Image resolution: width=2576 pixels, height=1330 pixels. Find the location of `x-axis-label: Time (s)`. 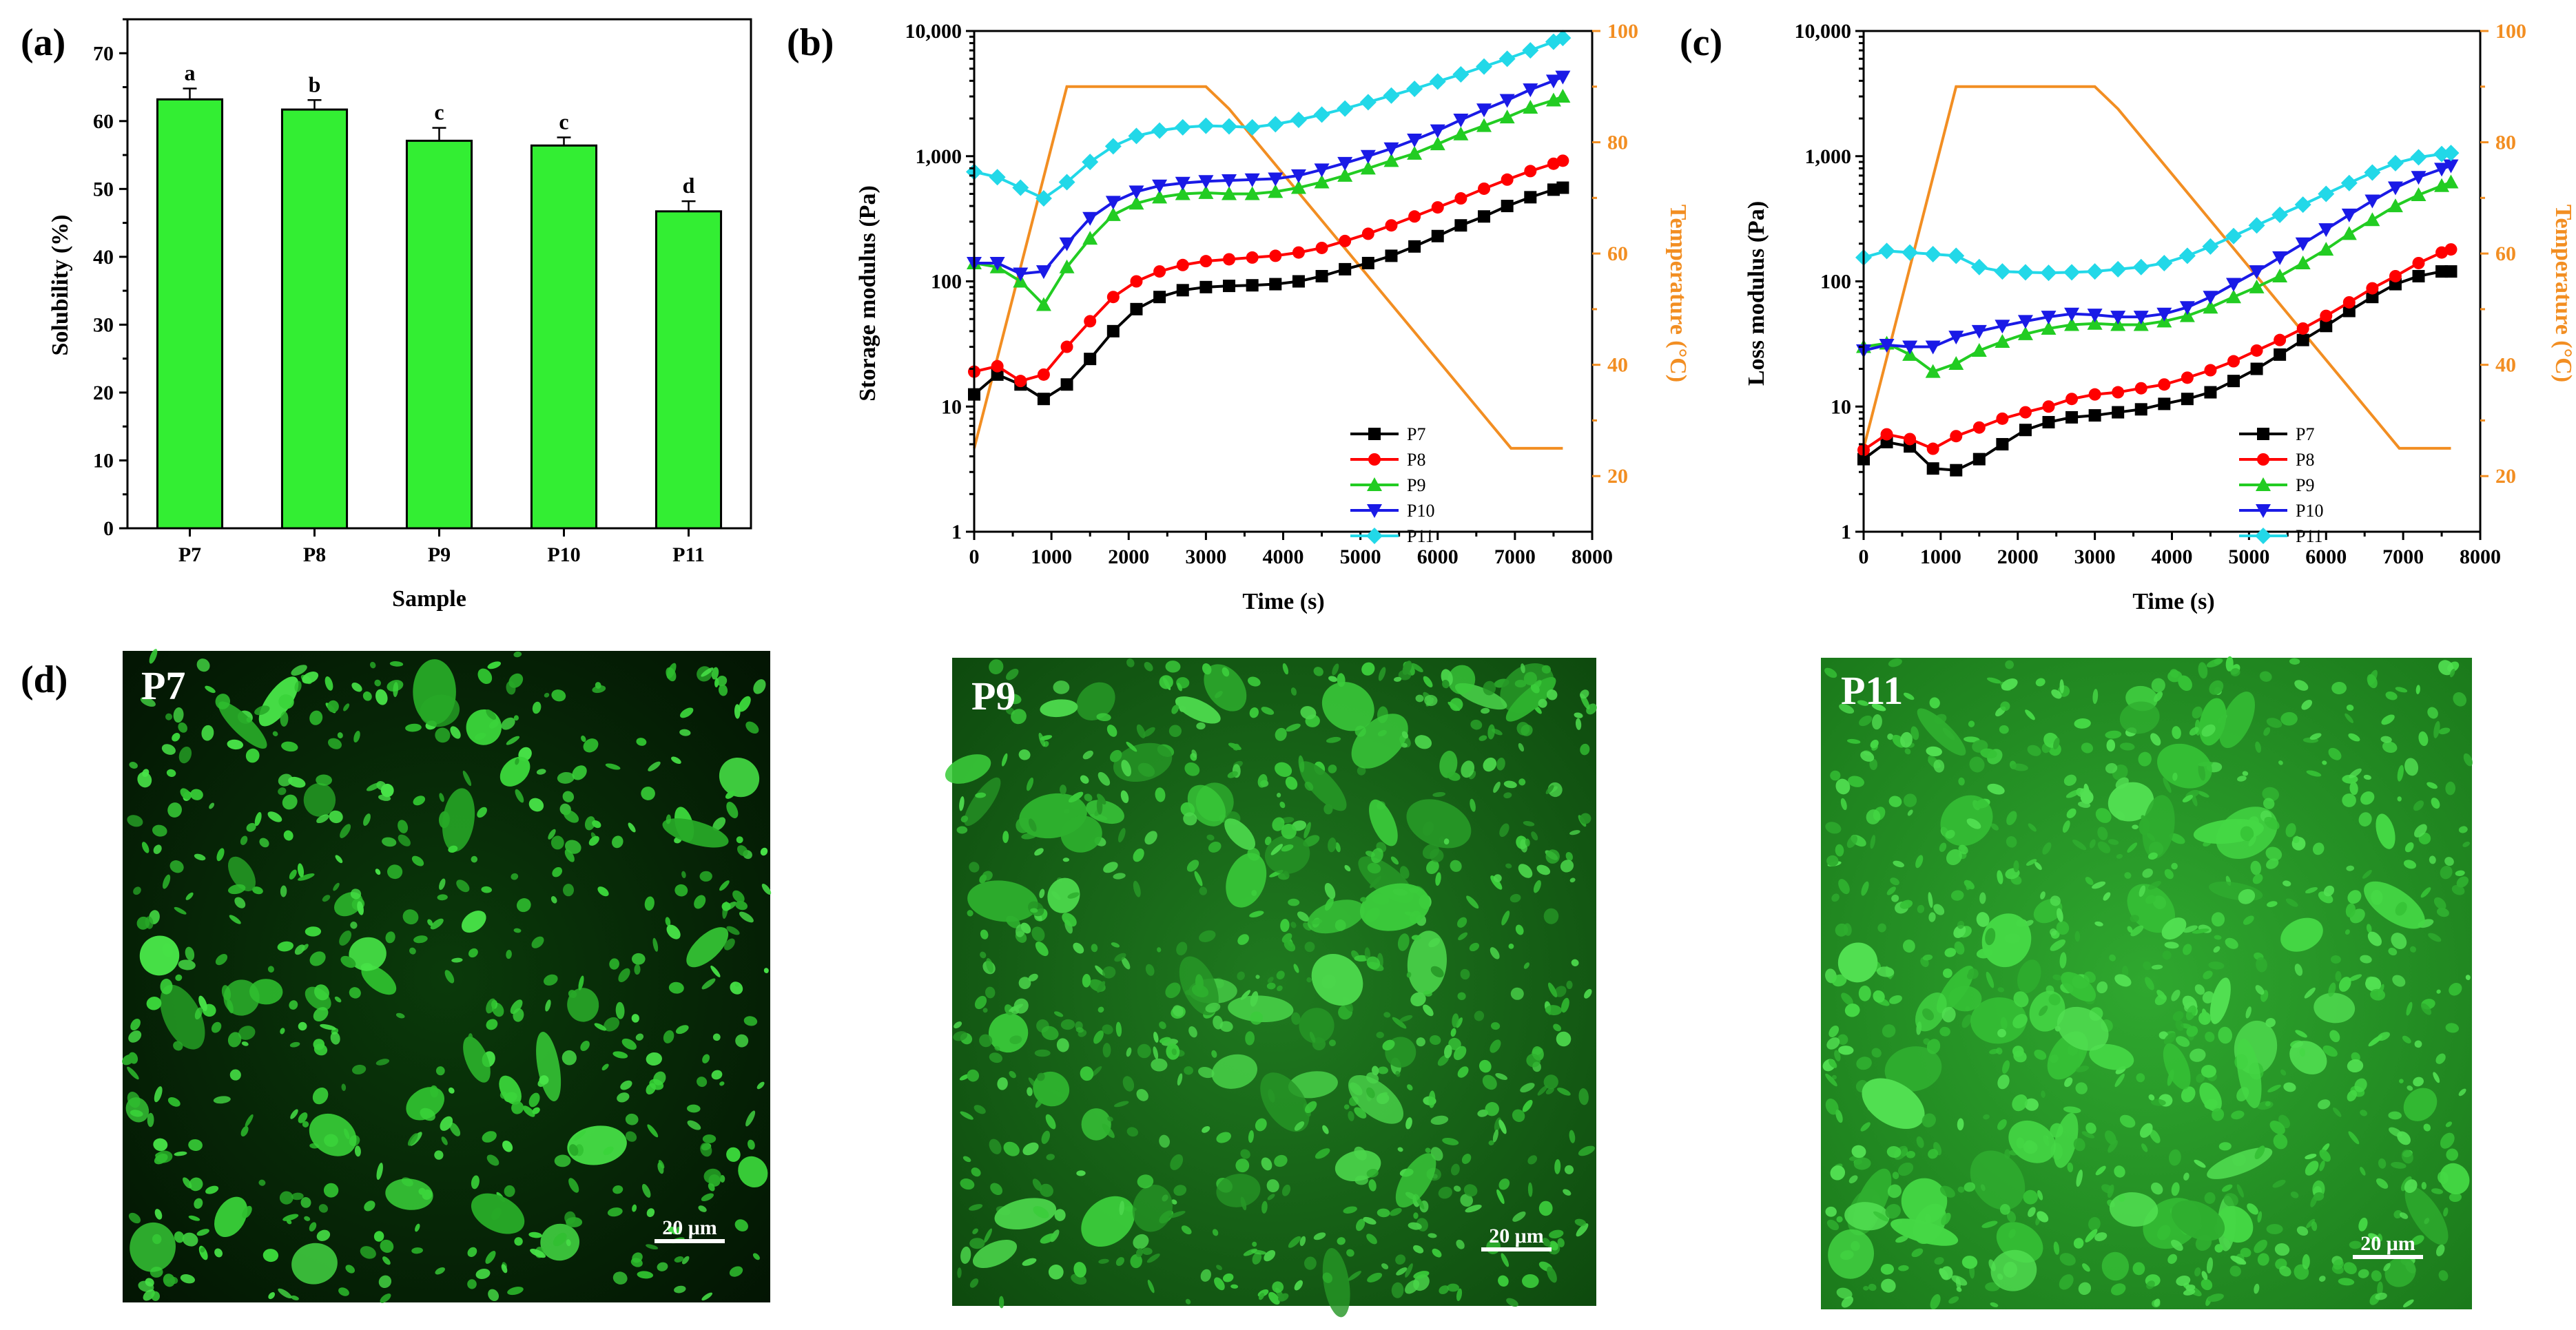

x-axis-label: Time (s) is located at coordinates (2173, 601).